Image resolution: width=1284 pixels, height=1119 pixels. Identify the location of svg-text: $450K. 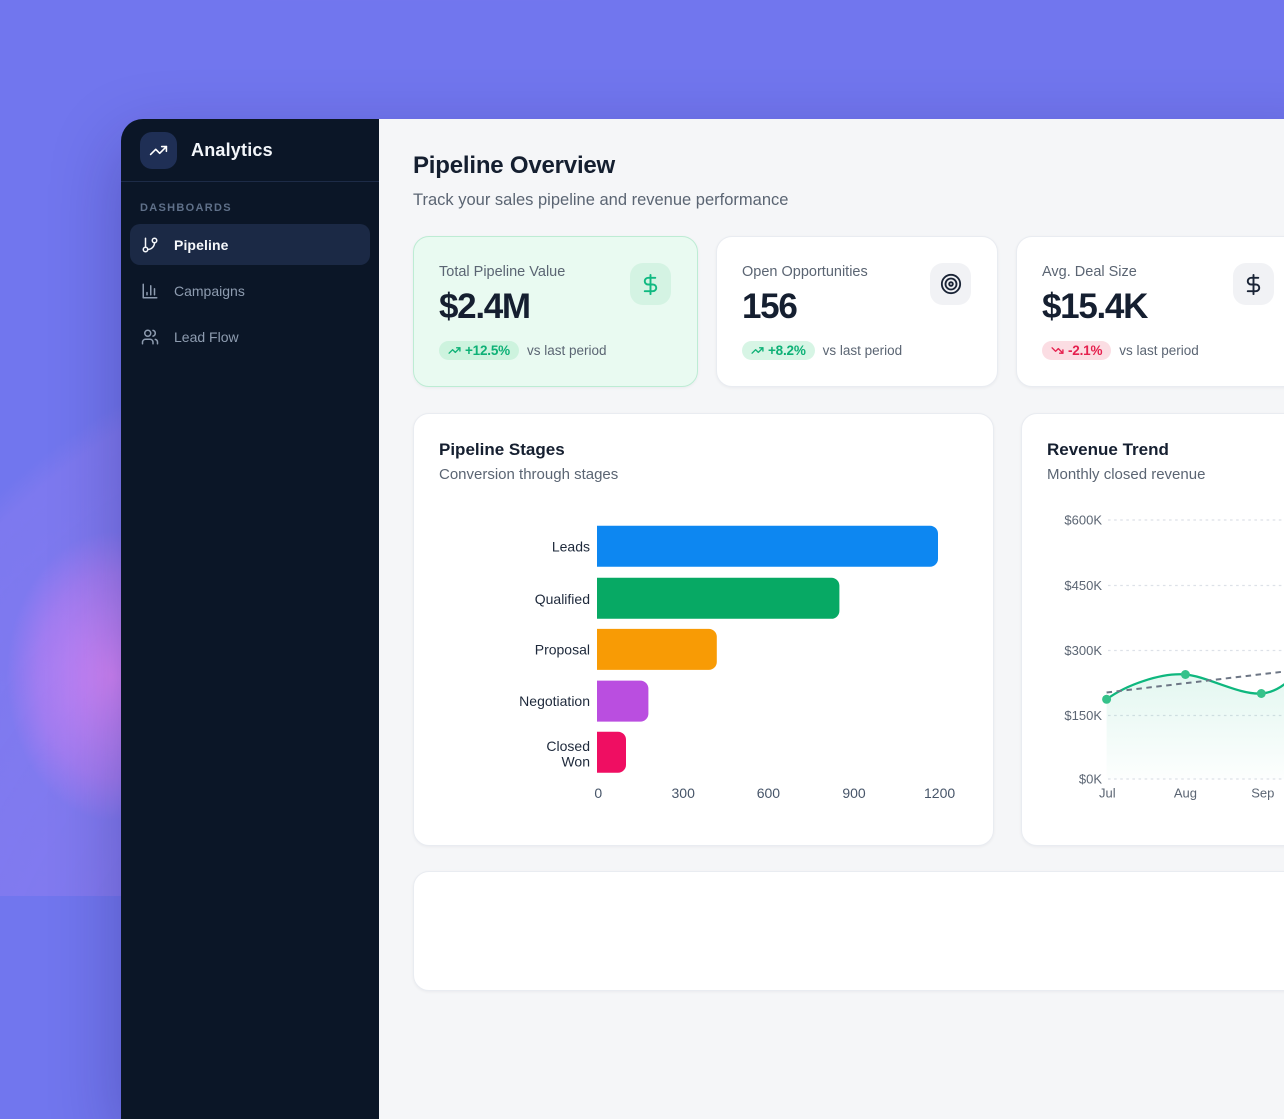
(1083, 585).